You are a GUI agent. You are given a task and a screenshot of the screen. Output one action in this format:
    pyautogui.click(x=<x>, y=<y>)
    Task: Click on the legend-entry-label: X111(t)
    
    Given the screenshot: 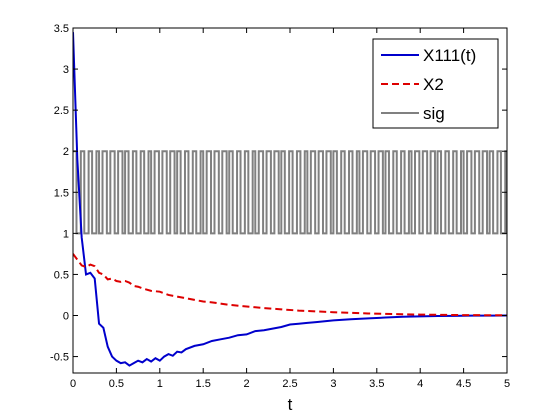 What is the action you would take?
    pyautogui.click(x=449, y=55)
    